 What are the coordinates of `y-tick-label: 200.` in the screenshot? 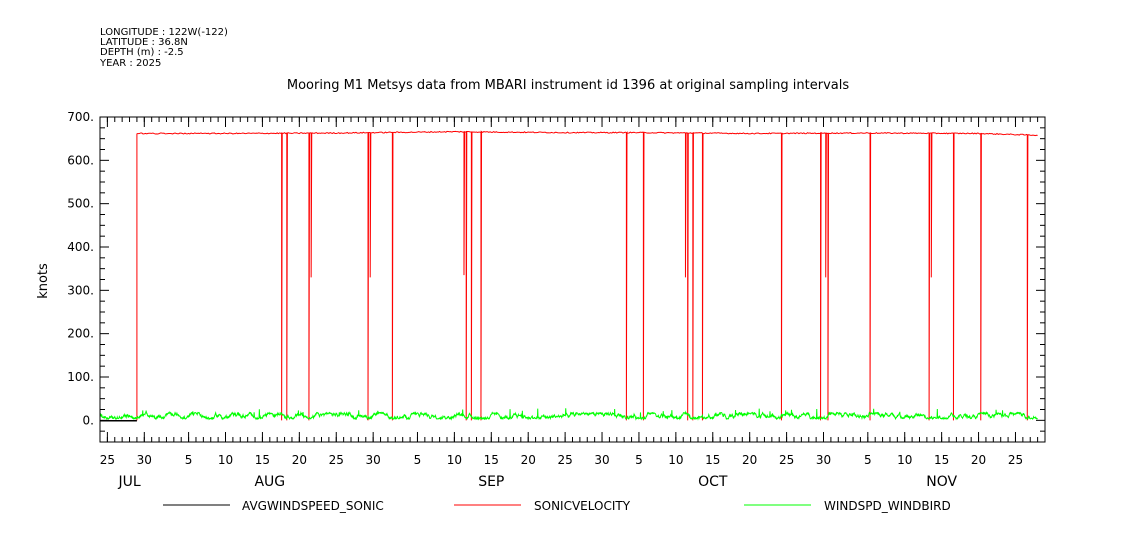 It's located at (80, 334).